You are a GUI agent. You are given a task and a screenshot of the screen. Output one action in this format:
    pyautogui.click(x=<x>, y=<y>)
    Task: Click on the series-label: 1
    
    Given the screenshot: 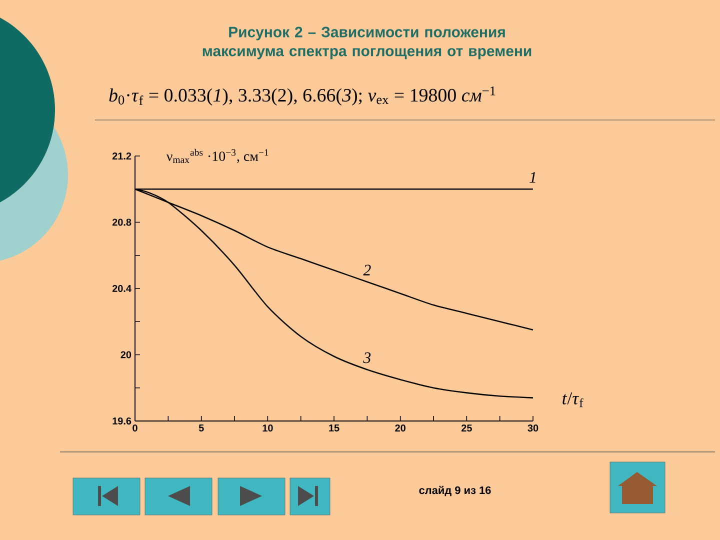 What is the action you would take?
    pyautogui.click(x=533, y=177)
    